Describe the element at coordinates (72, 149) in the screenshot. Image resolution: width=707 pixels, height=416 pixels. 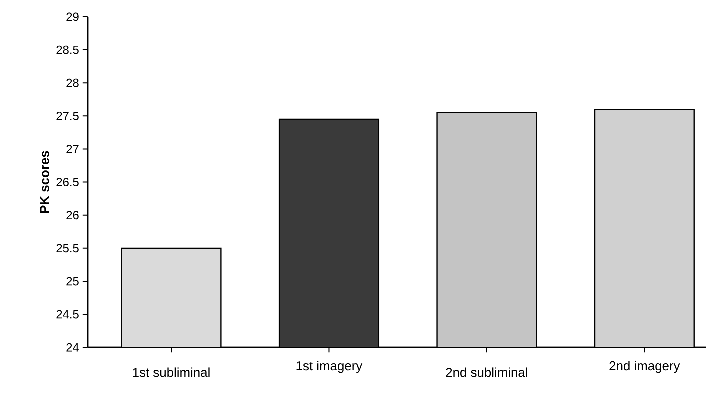
I see `y-tick-label: 27` at that location.